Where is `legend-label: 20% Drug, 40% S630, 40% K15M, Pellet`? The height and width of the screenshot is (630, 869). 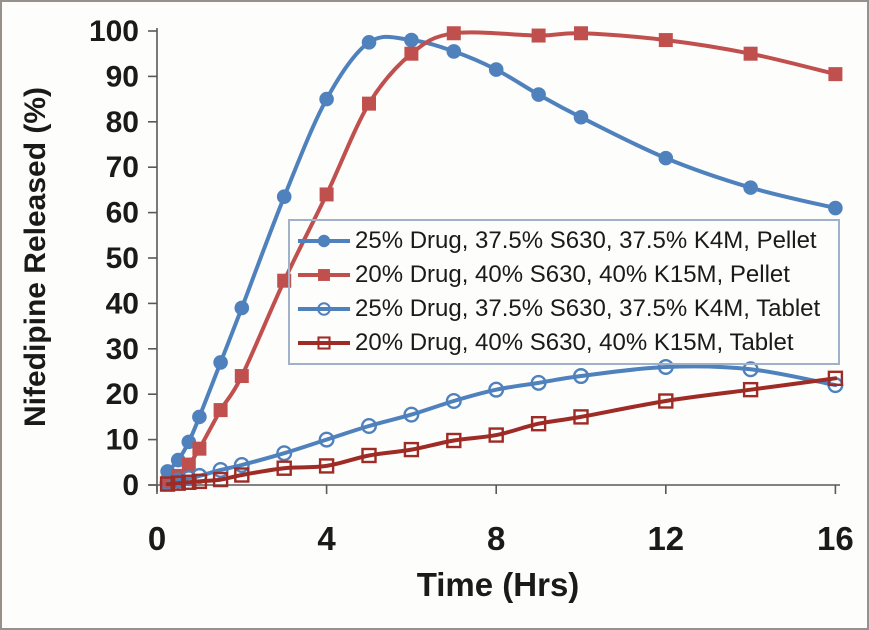
legend-label: 20% Drug, 40% S630, 40% K15M, Pellet is located at coordinates (572, 274).